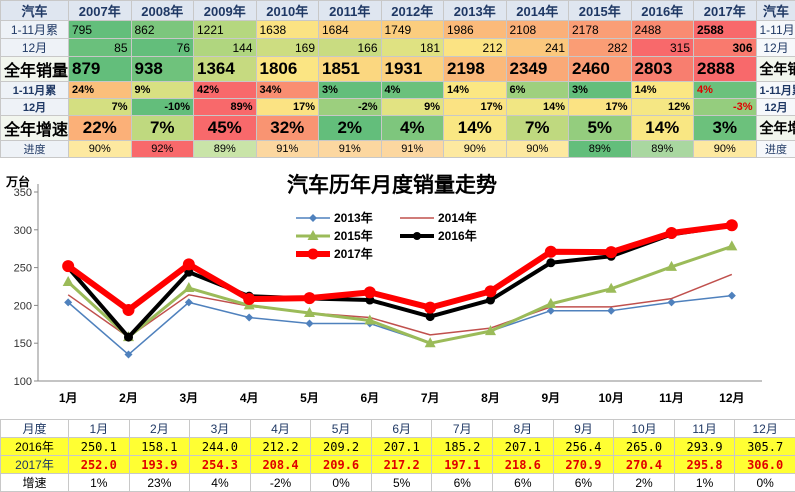  Describe the element at coordinates (644, 429) in the screenshot. I see `month-header: 10月` at that location.